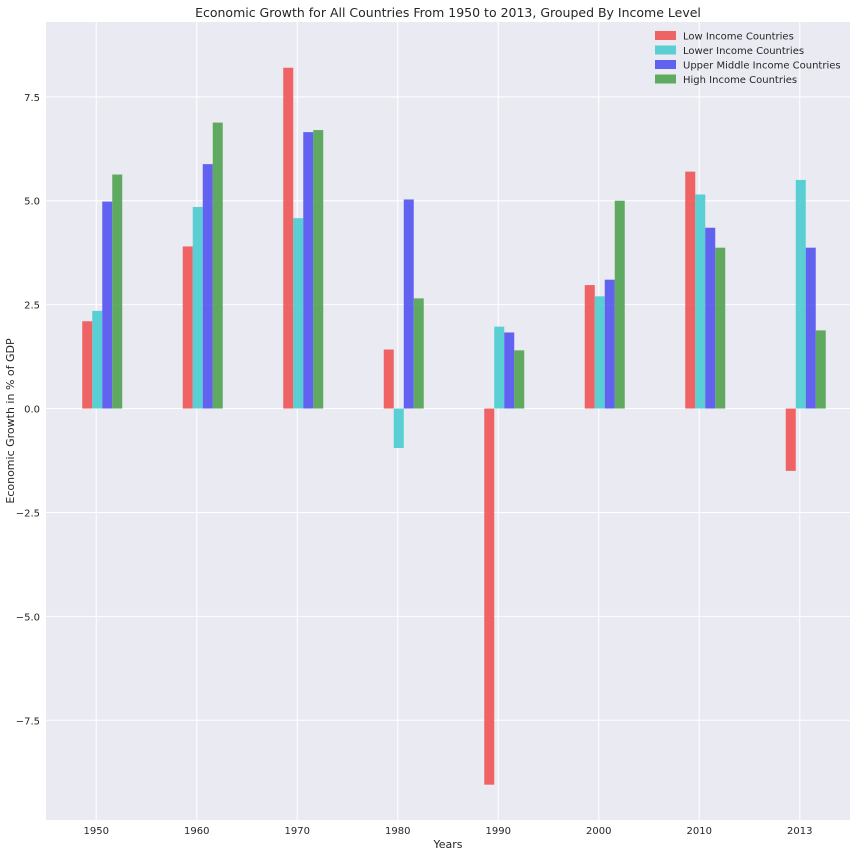 The image size is (856, 860). Describe the element at coordinates (196, 831) in the screenshot. I see `x-tick-label: 1960` at that location.